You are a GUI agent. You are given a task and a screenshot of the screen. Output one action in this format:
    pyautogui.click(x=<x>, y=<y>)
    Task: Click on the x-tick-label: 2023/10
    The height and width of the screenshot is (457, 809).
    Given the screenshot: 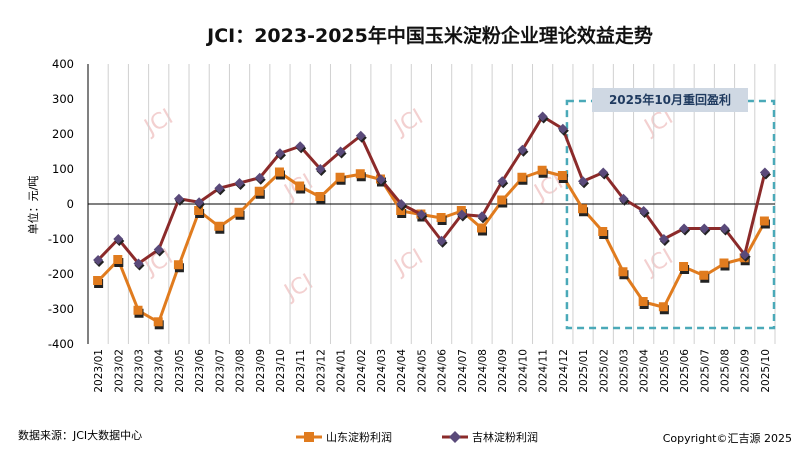 What is the action you would take?
    pyautogui.click(x=281, y=371)
    